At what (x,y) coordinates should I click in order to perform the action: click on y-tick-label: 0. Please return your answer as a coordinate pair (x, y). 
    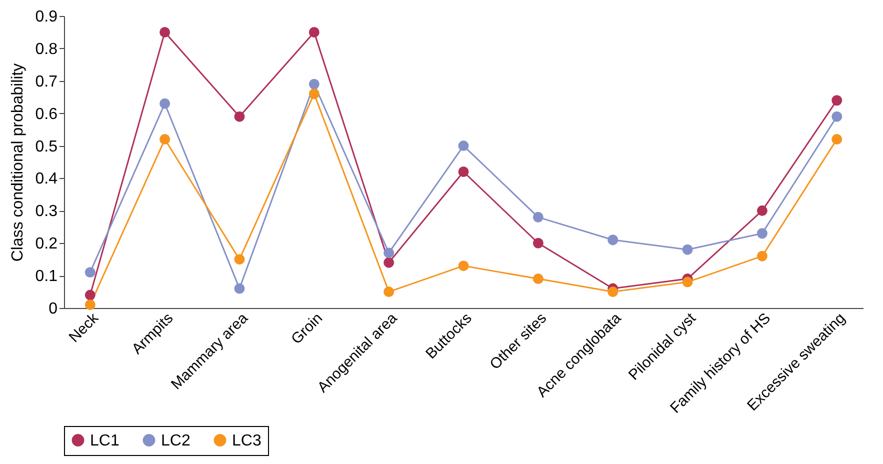
    Looking at the image, I should click on (53, 309).